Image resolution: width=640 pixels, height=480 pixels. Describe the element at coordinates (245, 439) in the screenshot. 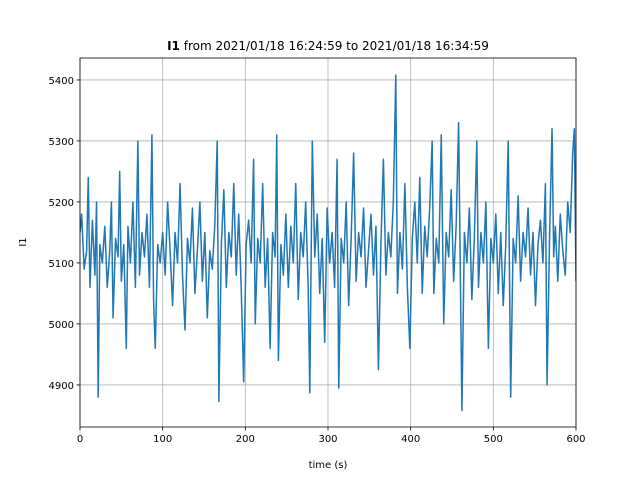

I see `x-tick-label: 200` at that location.